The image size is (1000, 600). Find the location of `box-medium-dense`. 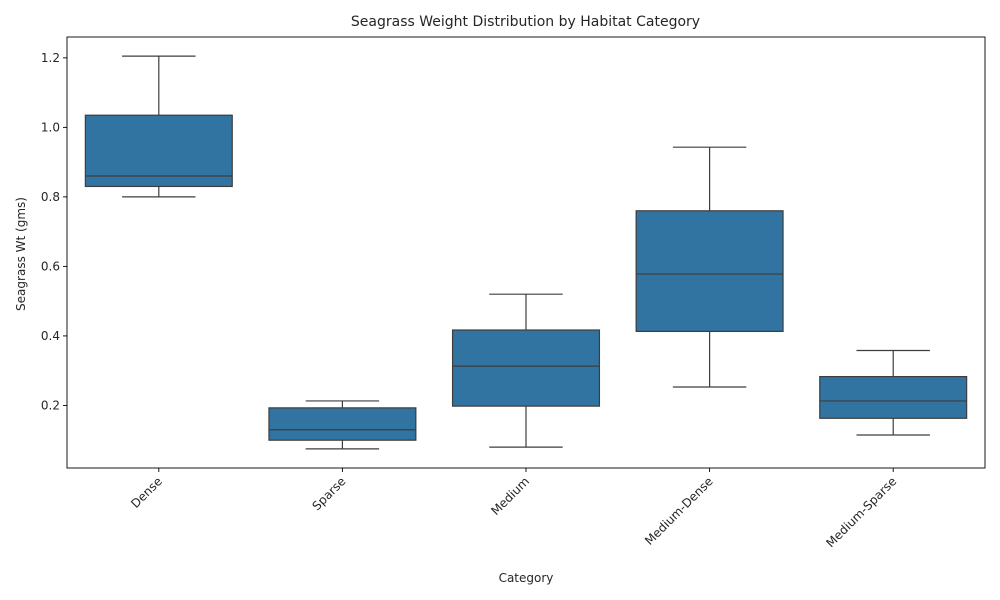

box-medium-dense is located at coordinates (709, 267).